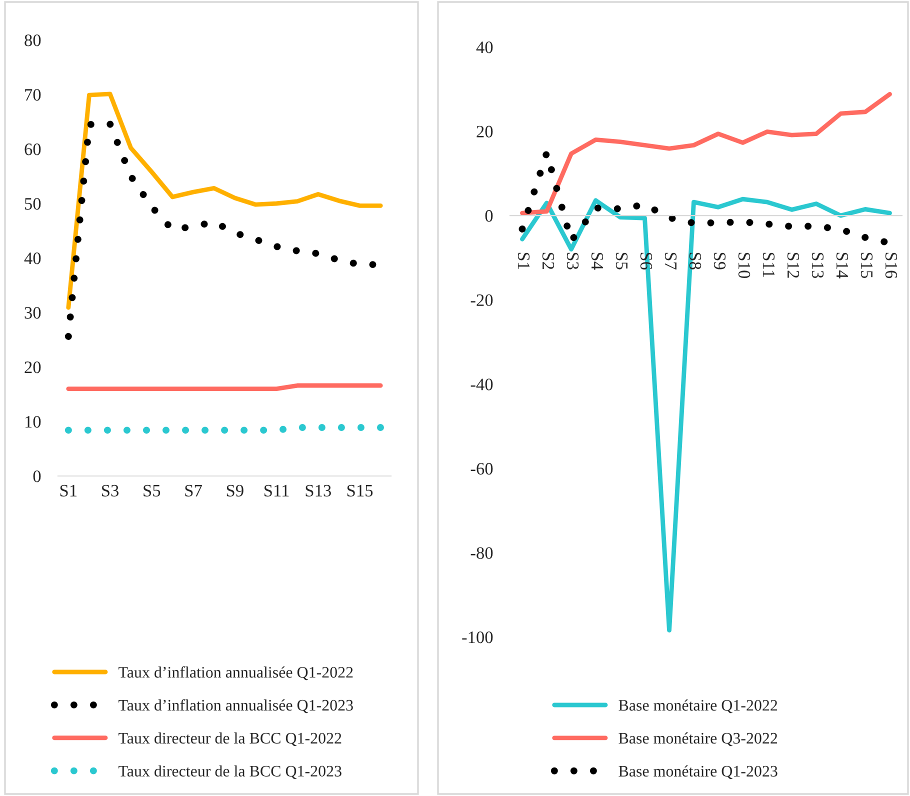 This screenshot has height=796, width=910. Describe the element at coordinates (32, 204) in the screenshot. I see `y-tick-label: 50` at that location.